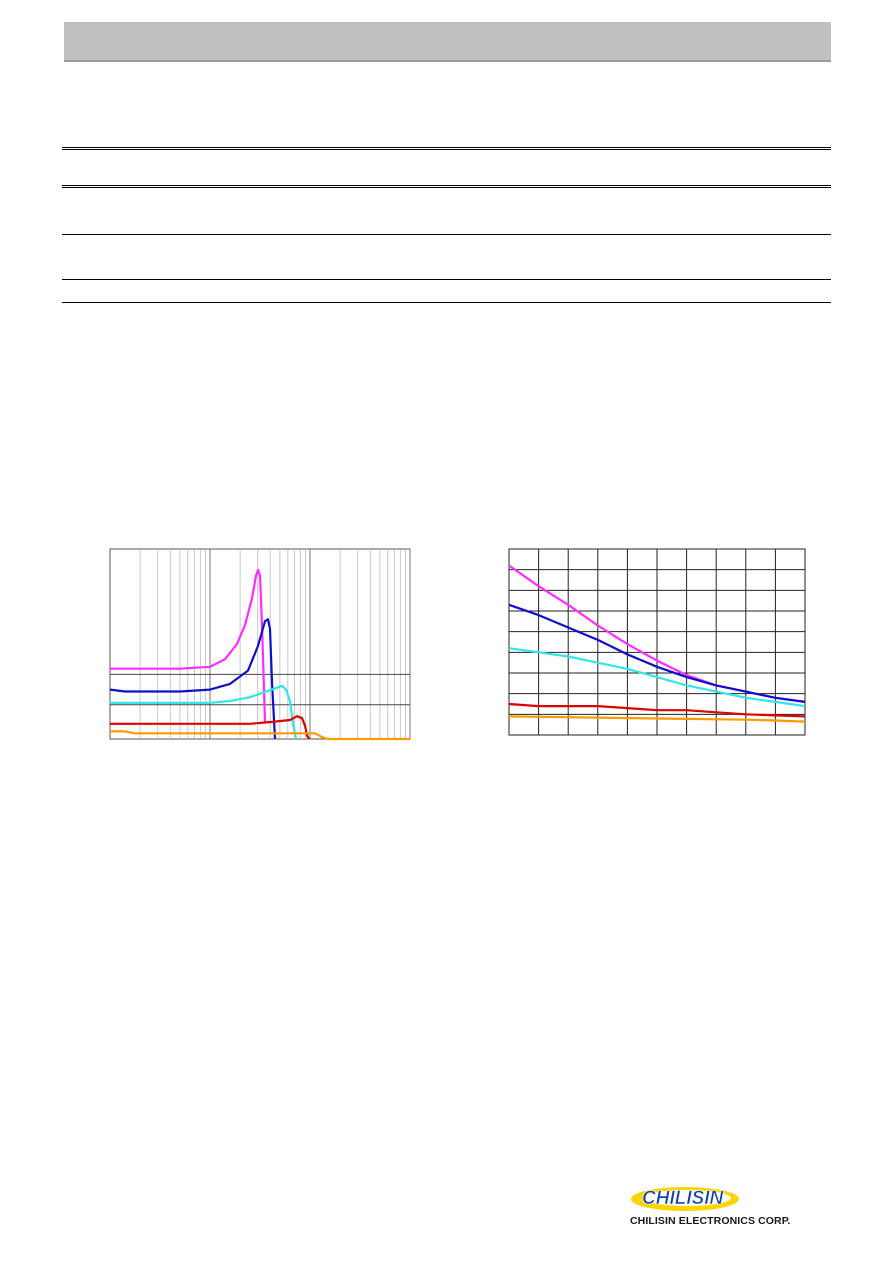 The image size is (893, 1263). Describe the element at coordinates (446, 186) in the screenshot. I see `table-rule-header` at that location.